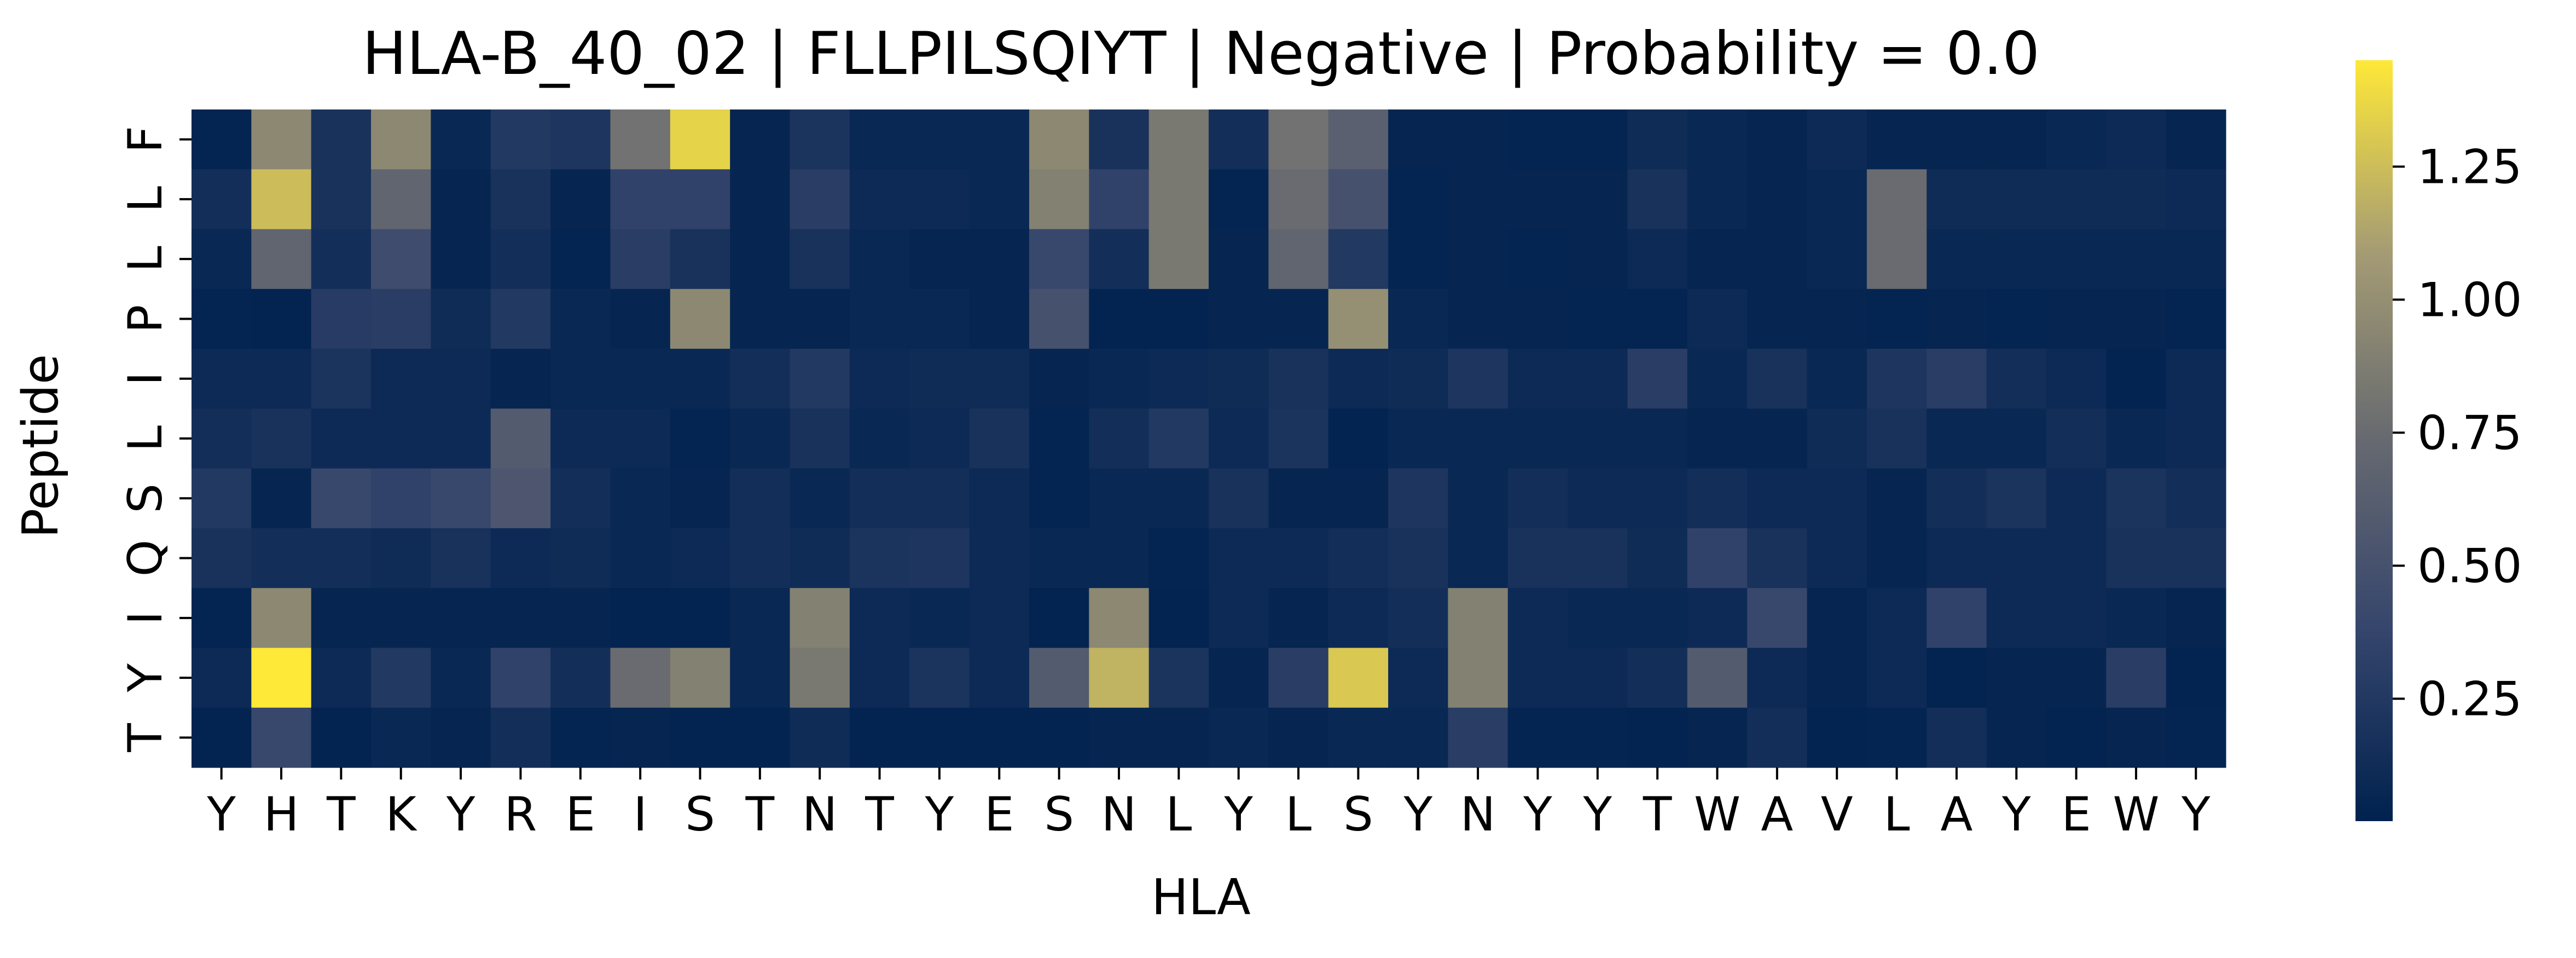 The image size is (2576, 958). Describe the element at coordinates (1717, 814) in the screenshot. I see `x-tick-label: W` at that location.